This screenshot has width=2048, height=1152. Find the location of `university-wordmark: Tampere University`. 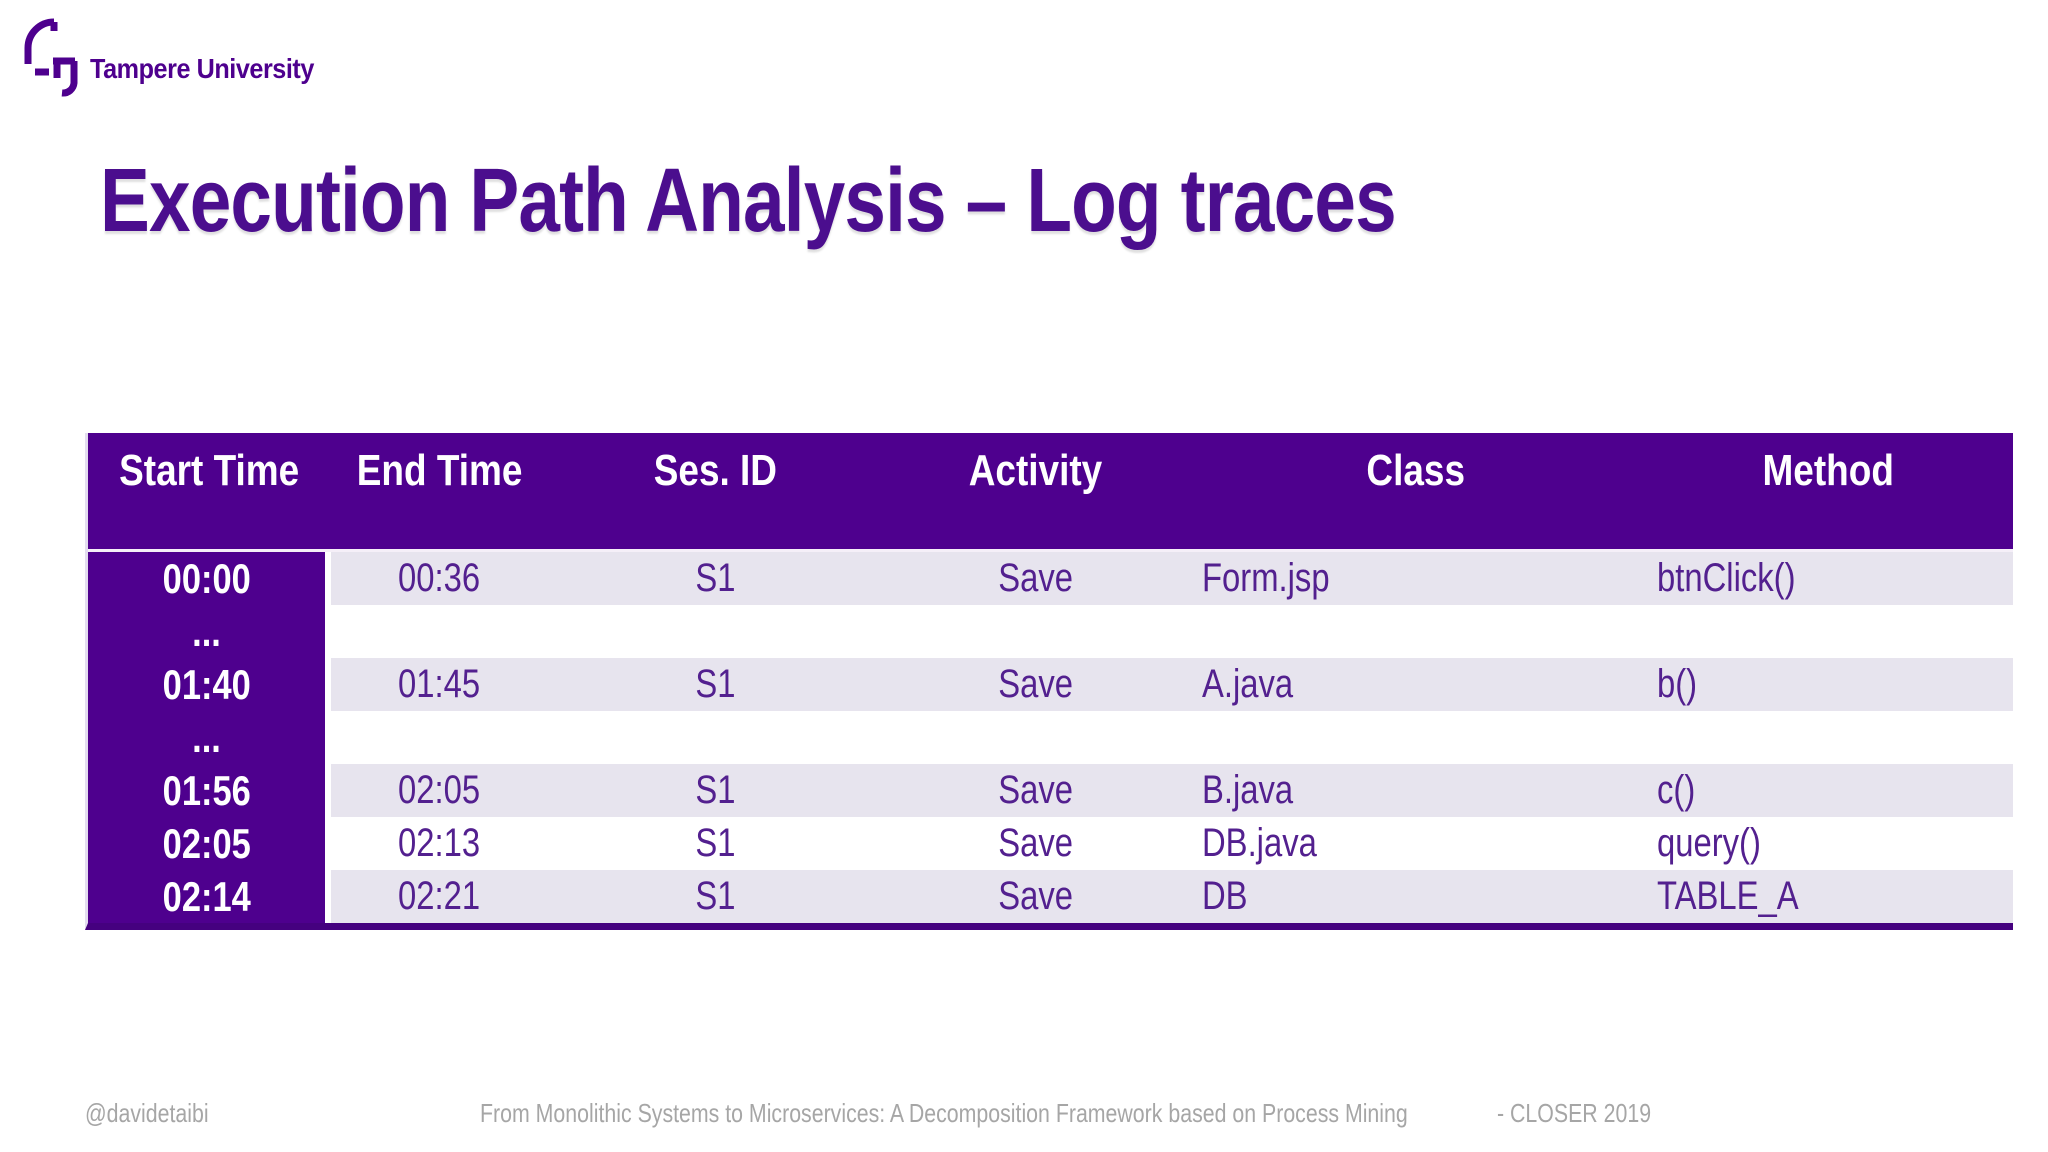

university-wordmark: Tampere University is located at coordinates (202, 68).